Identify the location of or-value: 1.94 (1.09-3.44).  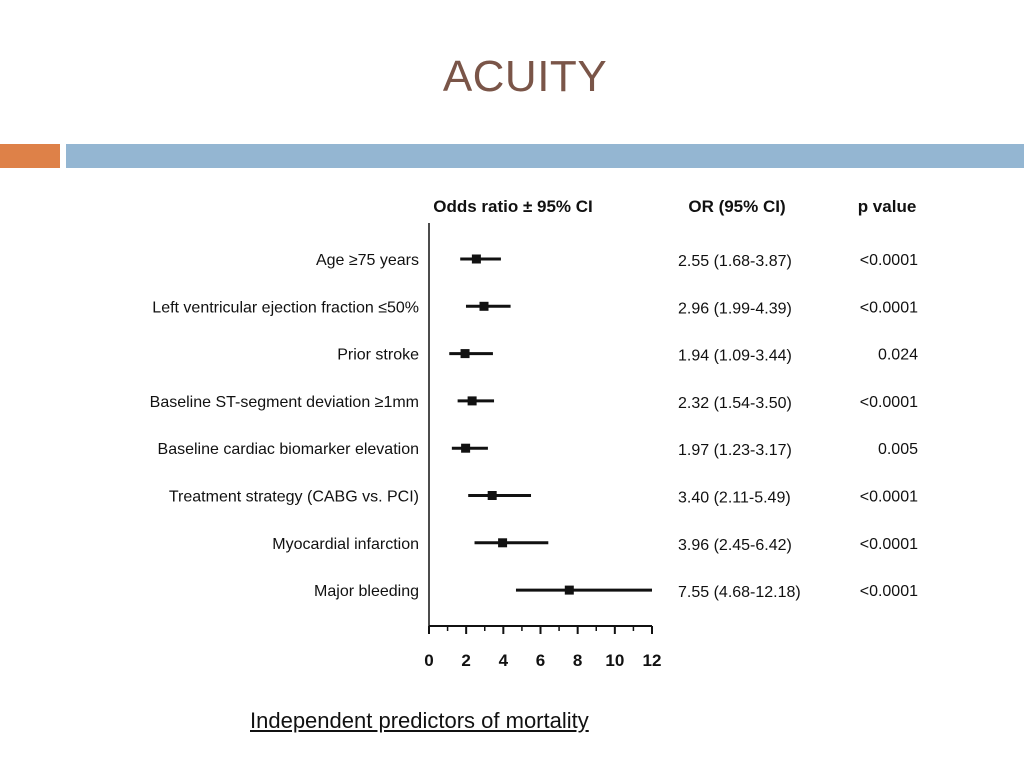
(735, 356).